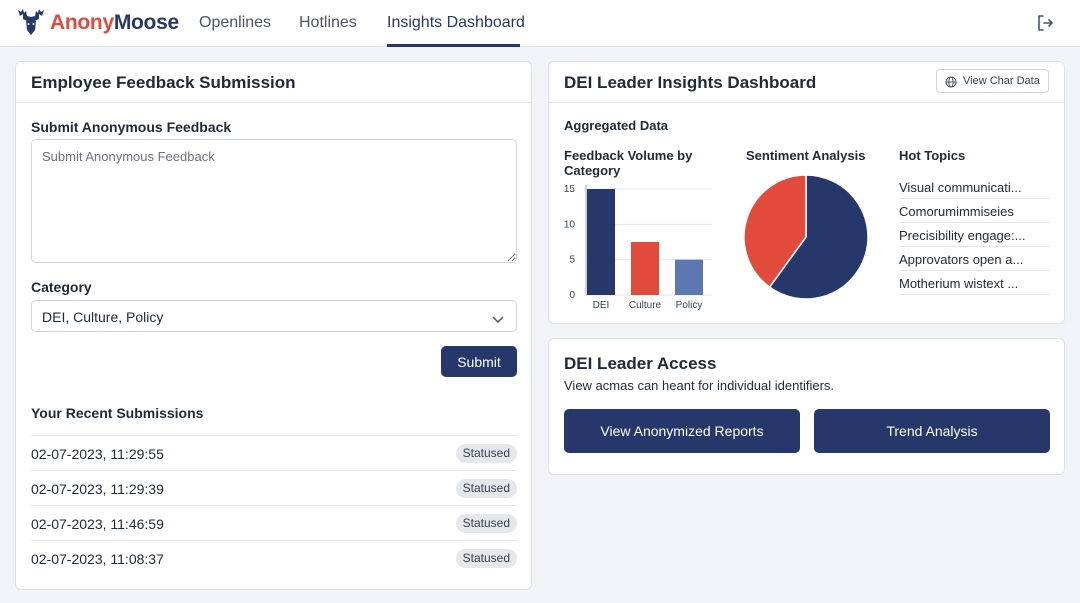 This screenshot has height=603, width=1080. What do you see at coordinates (479, 361) in the screenshot?
I see `submit-button: Submit` at bounding box center [479, 361].